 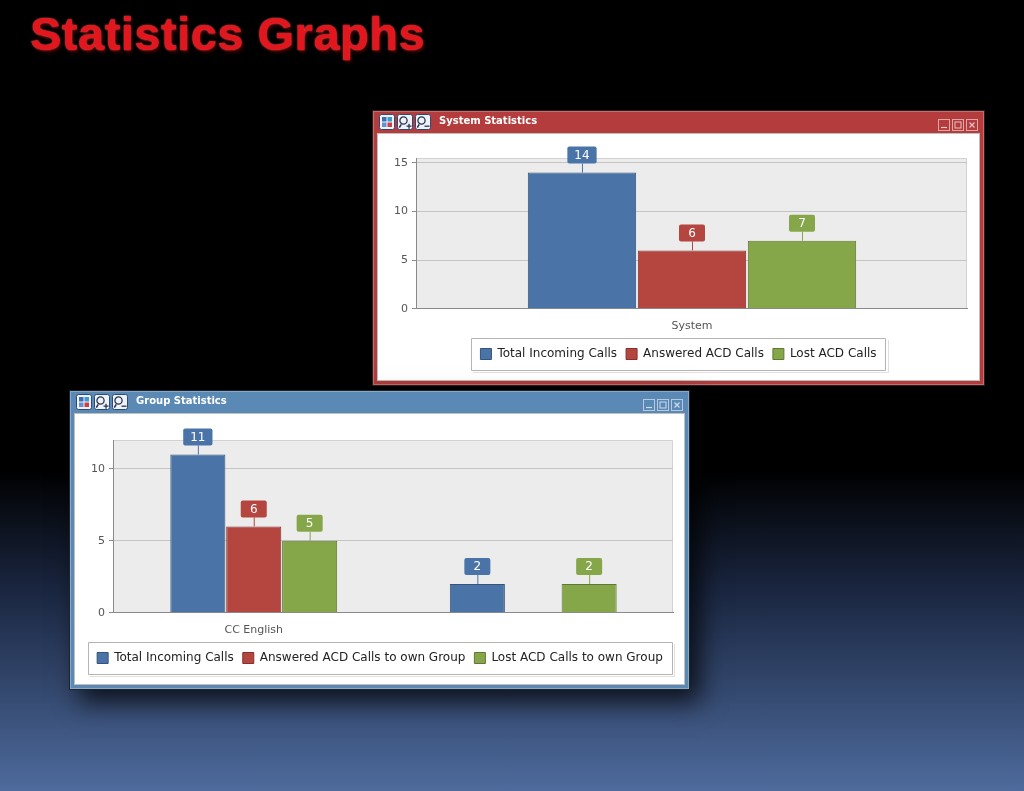 I want to click on text: Statistics Graphs, so click(x=228, y=33).